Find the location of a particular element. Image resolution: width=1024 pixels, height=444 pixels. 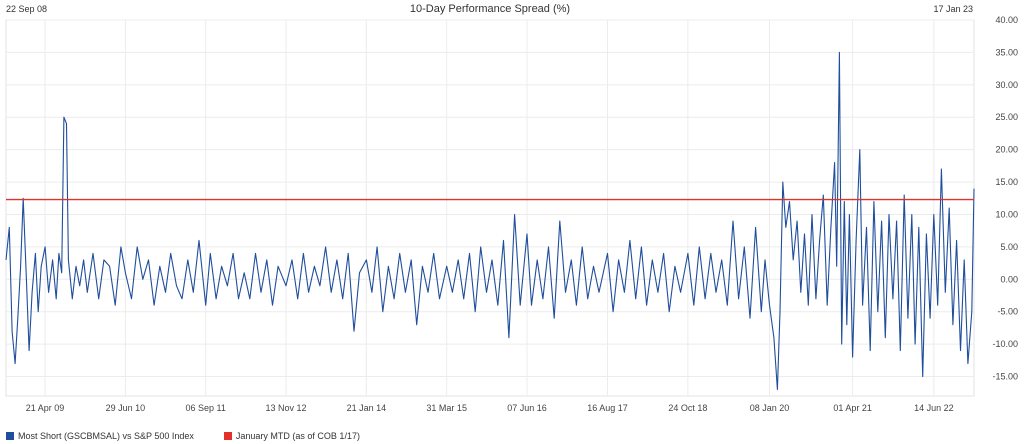

y-tick-label: 20.00 is located at coordinates (1006, 150).